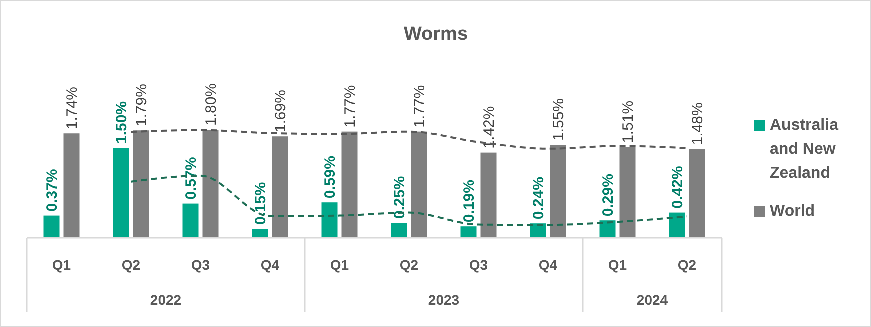 This screenshot has height=327, width=871. Describe the element at coordinates (804, 149) in the screenshot. I see `legend-label: Australia and New Zealand` at that location.